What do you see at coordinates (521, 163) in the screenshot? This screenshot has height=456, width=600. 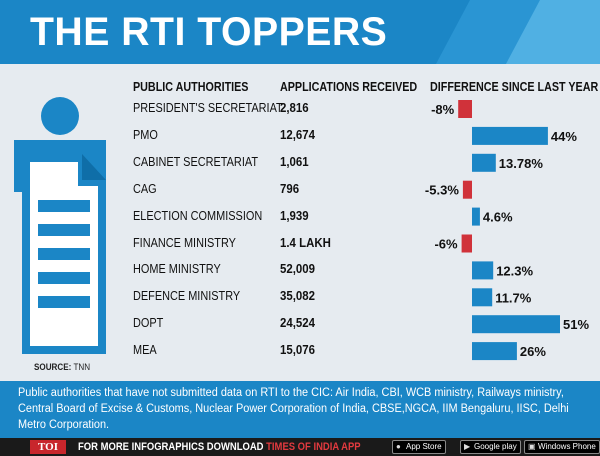 I see `difference-label: 13.78%` at bounding box center [521, 163].